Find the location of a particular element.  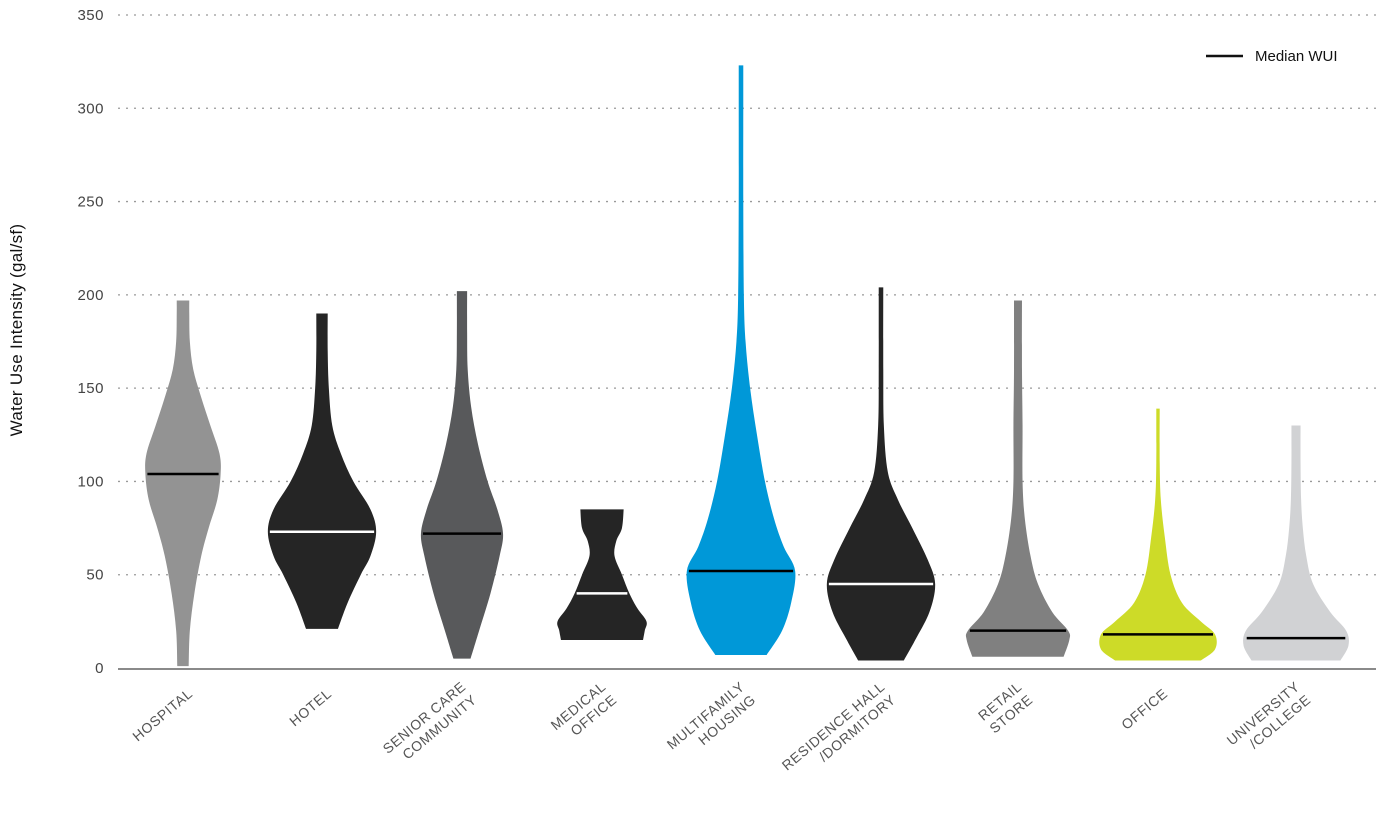

y-tick-labels: 0 50 100 150 200 250 300 350 is located at coordinates (90, 342).